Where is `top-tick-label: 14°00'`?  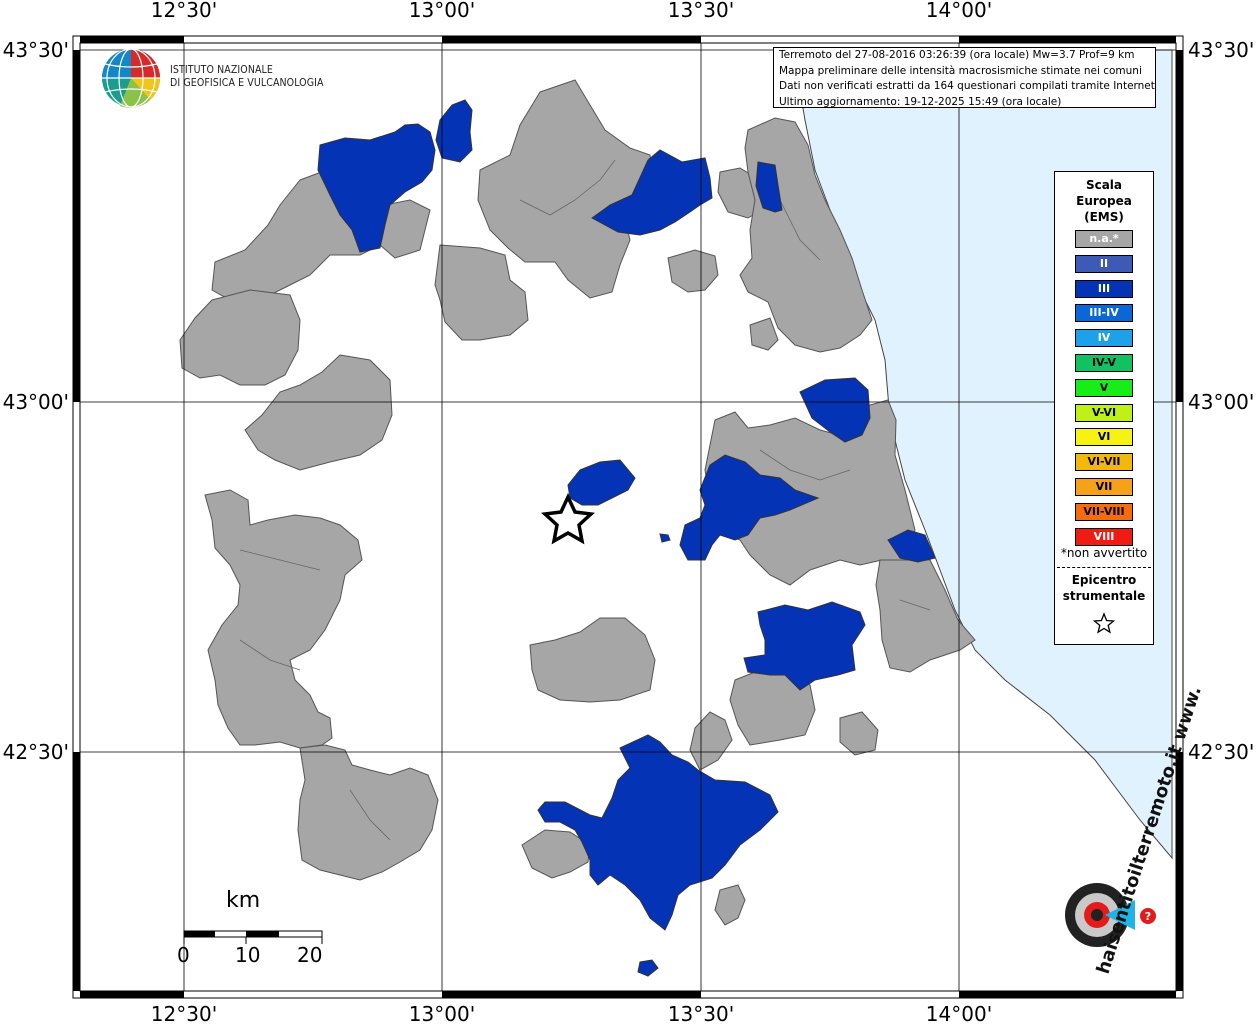
top-tick-label: 14°00' is located at coordinates (959, 11).